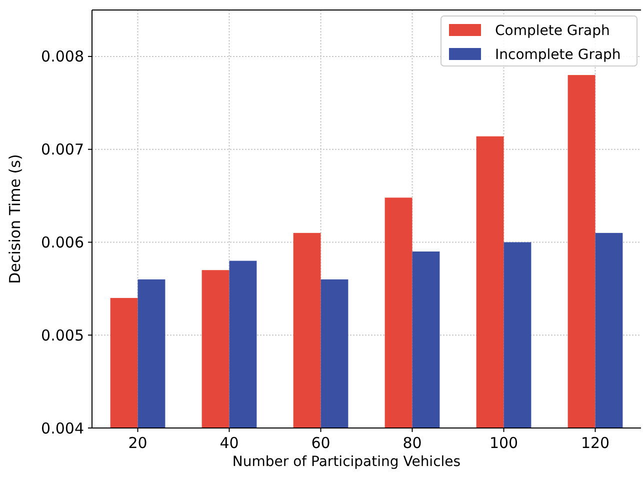  What do you see at coordinates (62, 57) in the screenshot?
I see `y-tick-label: 0.008` at bounding box center [62, 57].